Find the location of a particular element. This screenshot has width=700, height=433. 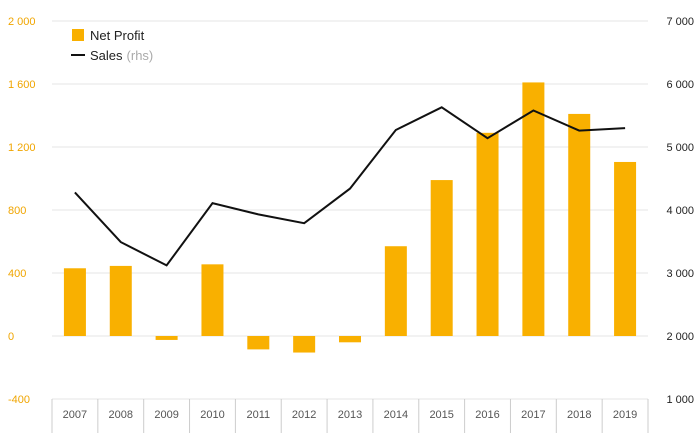

y-left-tick-label: 1 200 is located at coordinates (22, 148).